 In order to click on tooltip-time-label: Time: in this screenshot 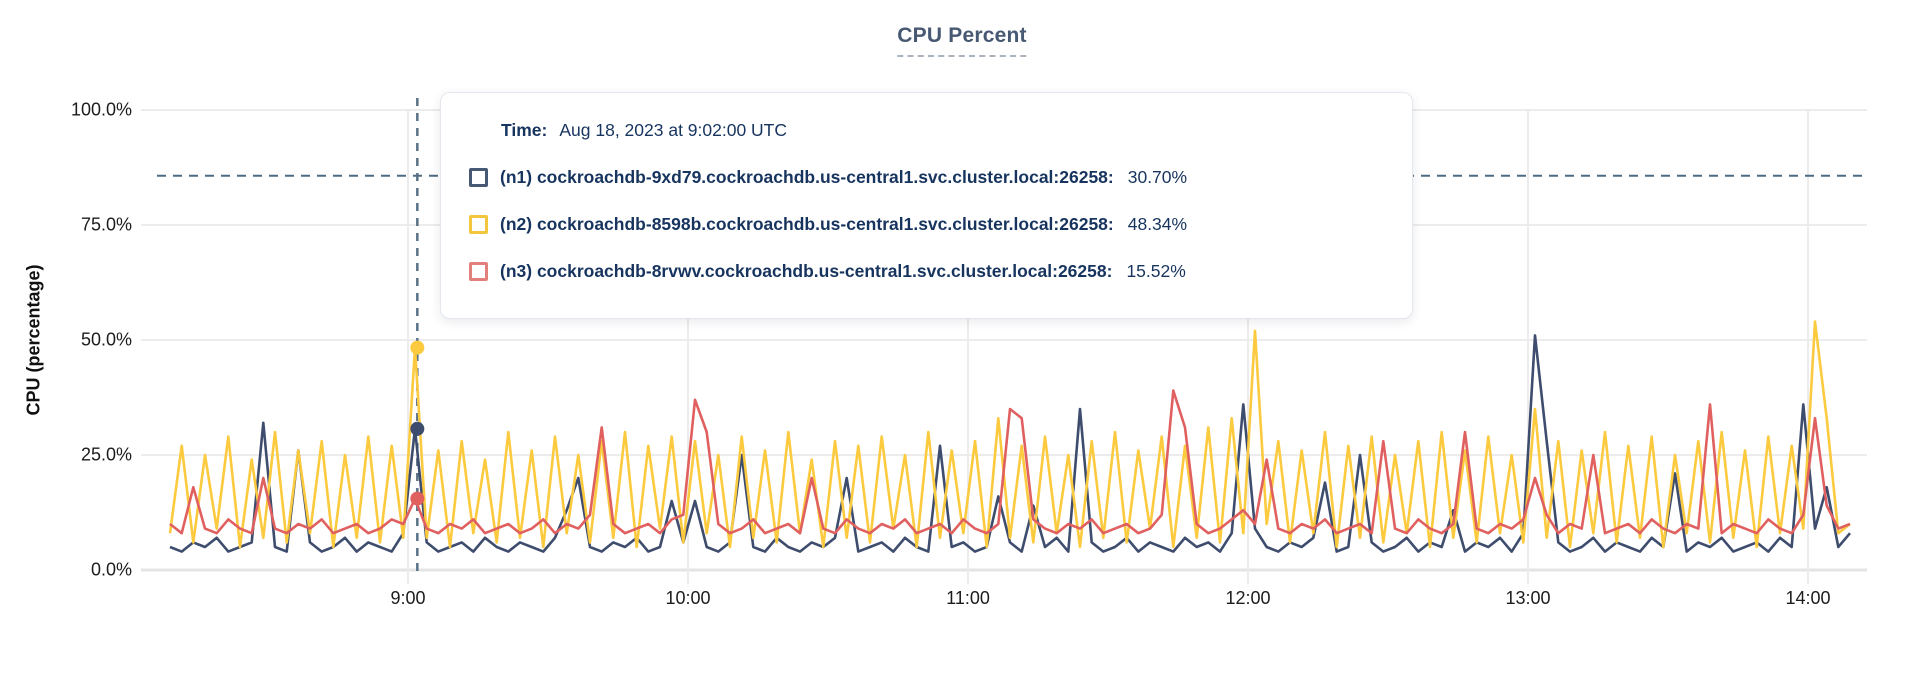, I will do `click(524, 130)`.